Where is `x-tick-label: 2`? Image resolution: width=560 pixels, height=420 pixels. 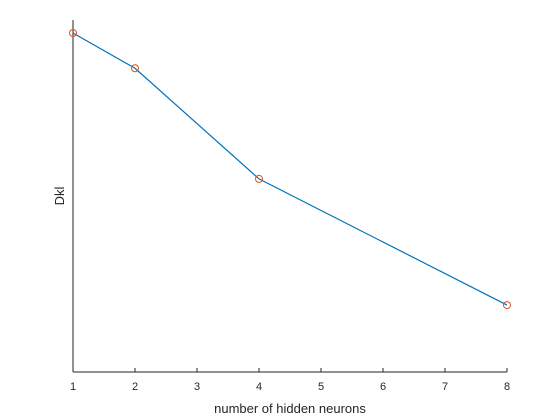
x-tick-label: 2 is located at coordinates (135, 387).